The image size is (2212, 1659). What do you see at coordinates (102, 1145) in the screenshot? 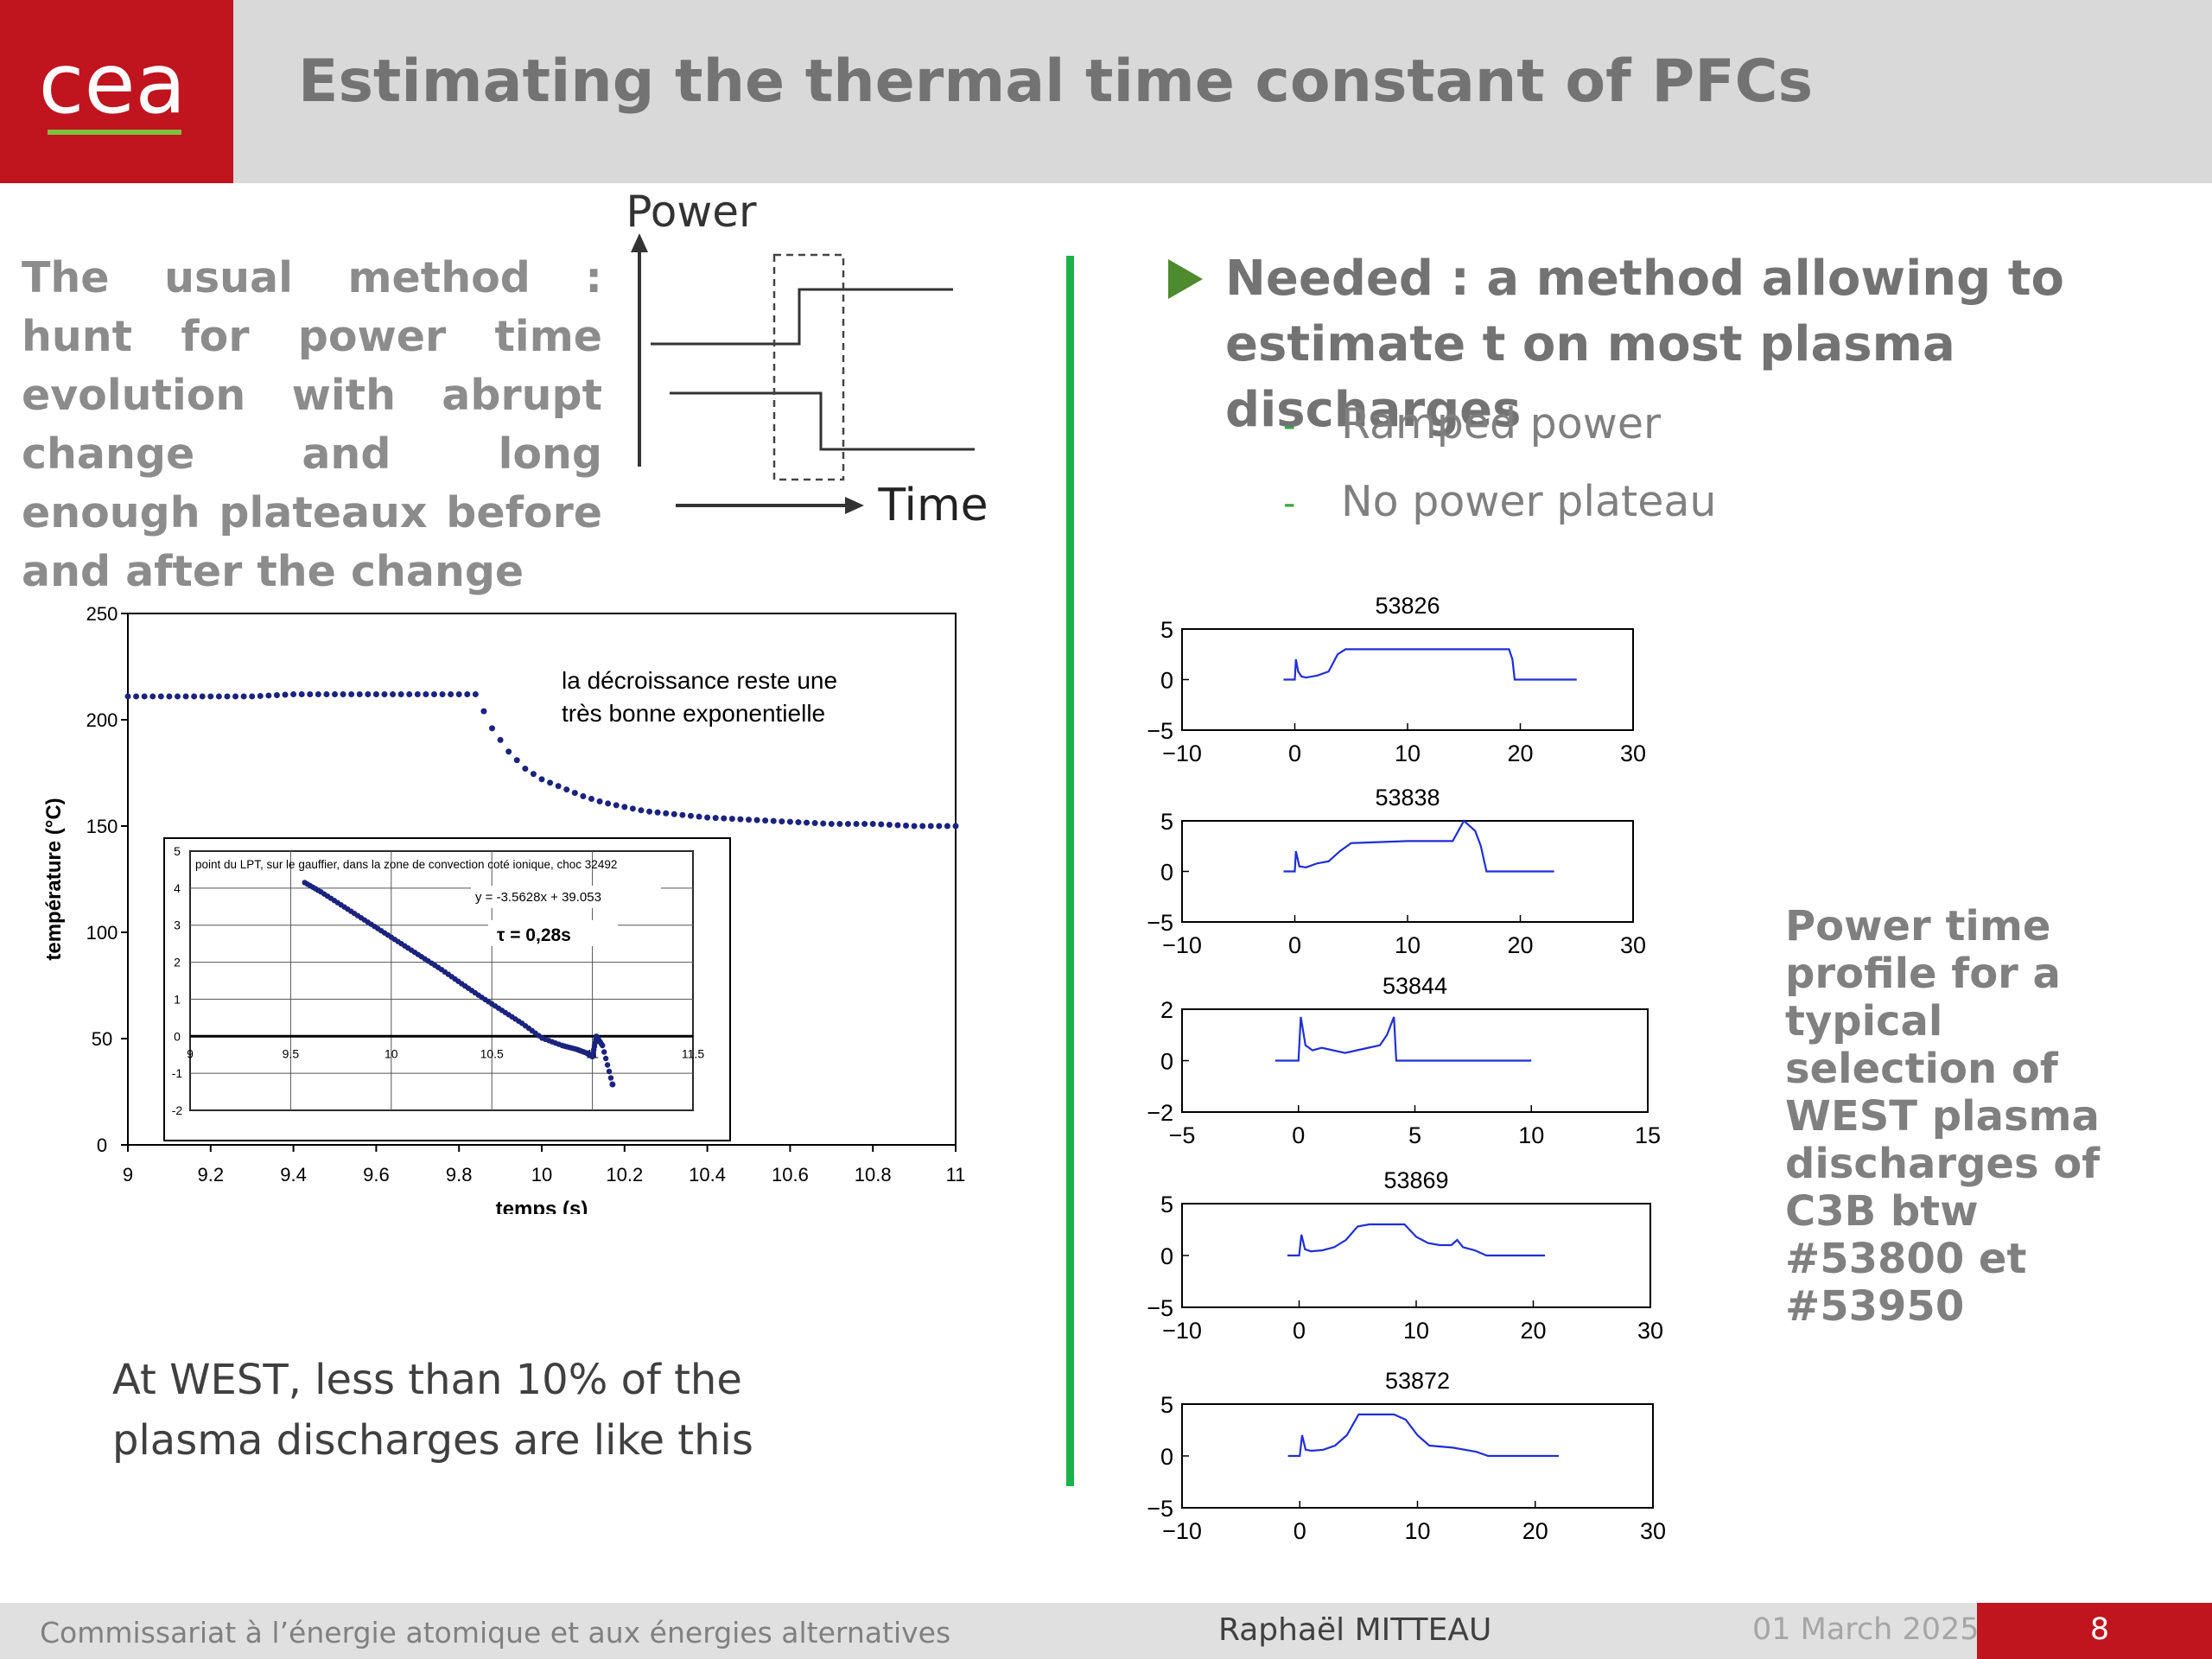
I see `y-tick-label: 0` at bounding box center [102, 1145].